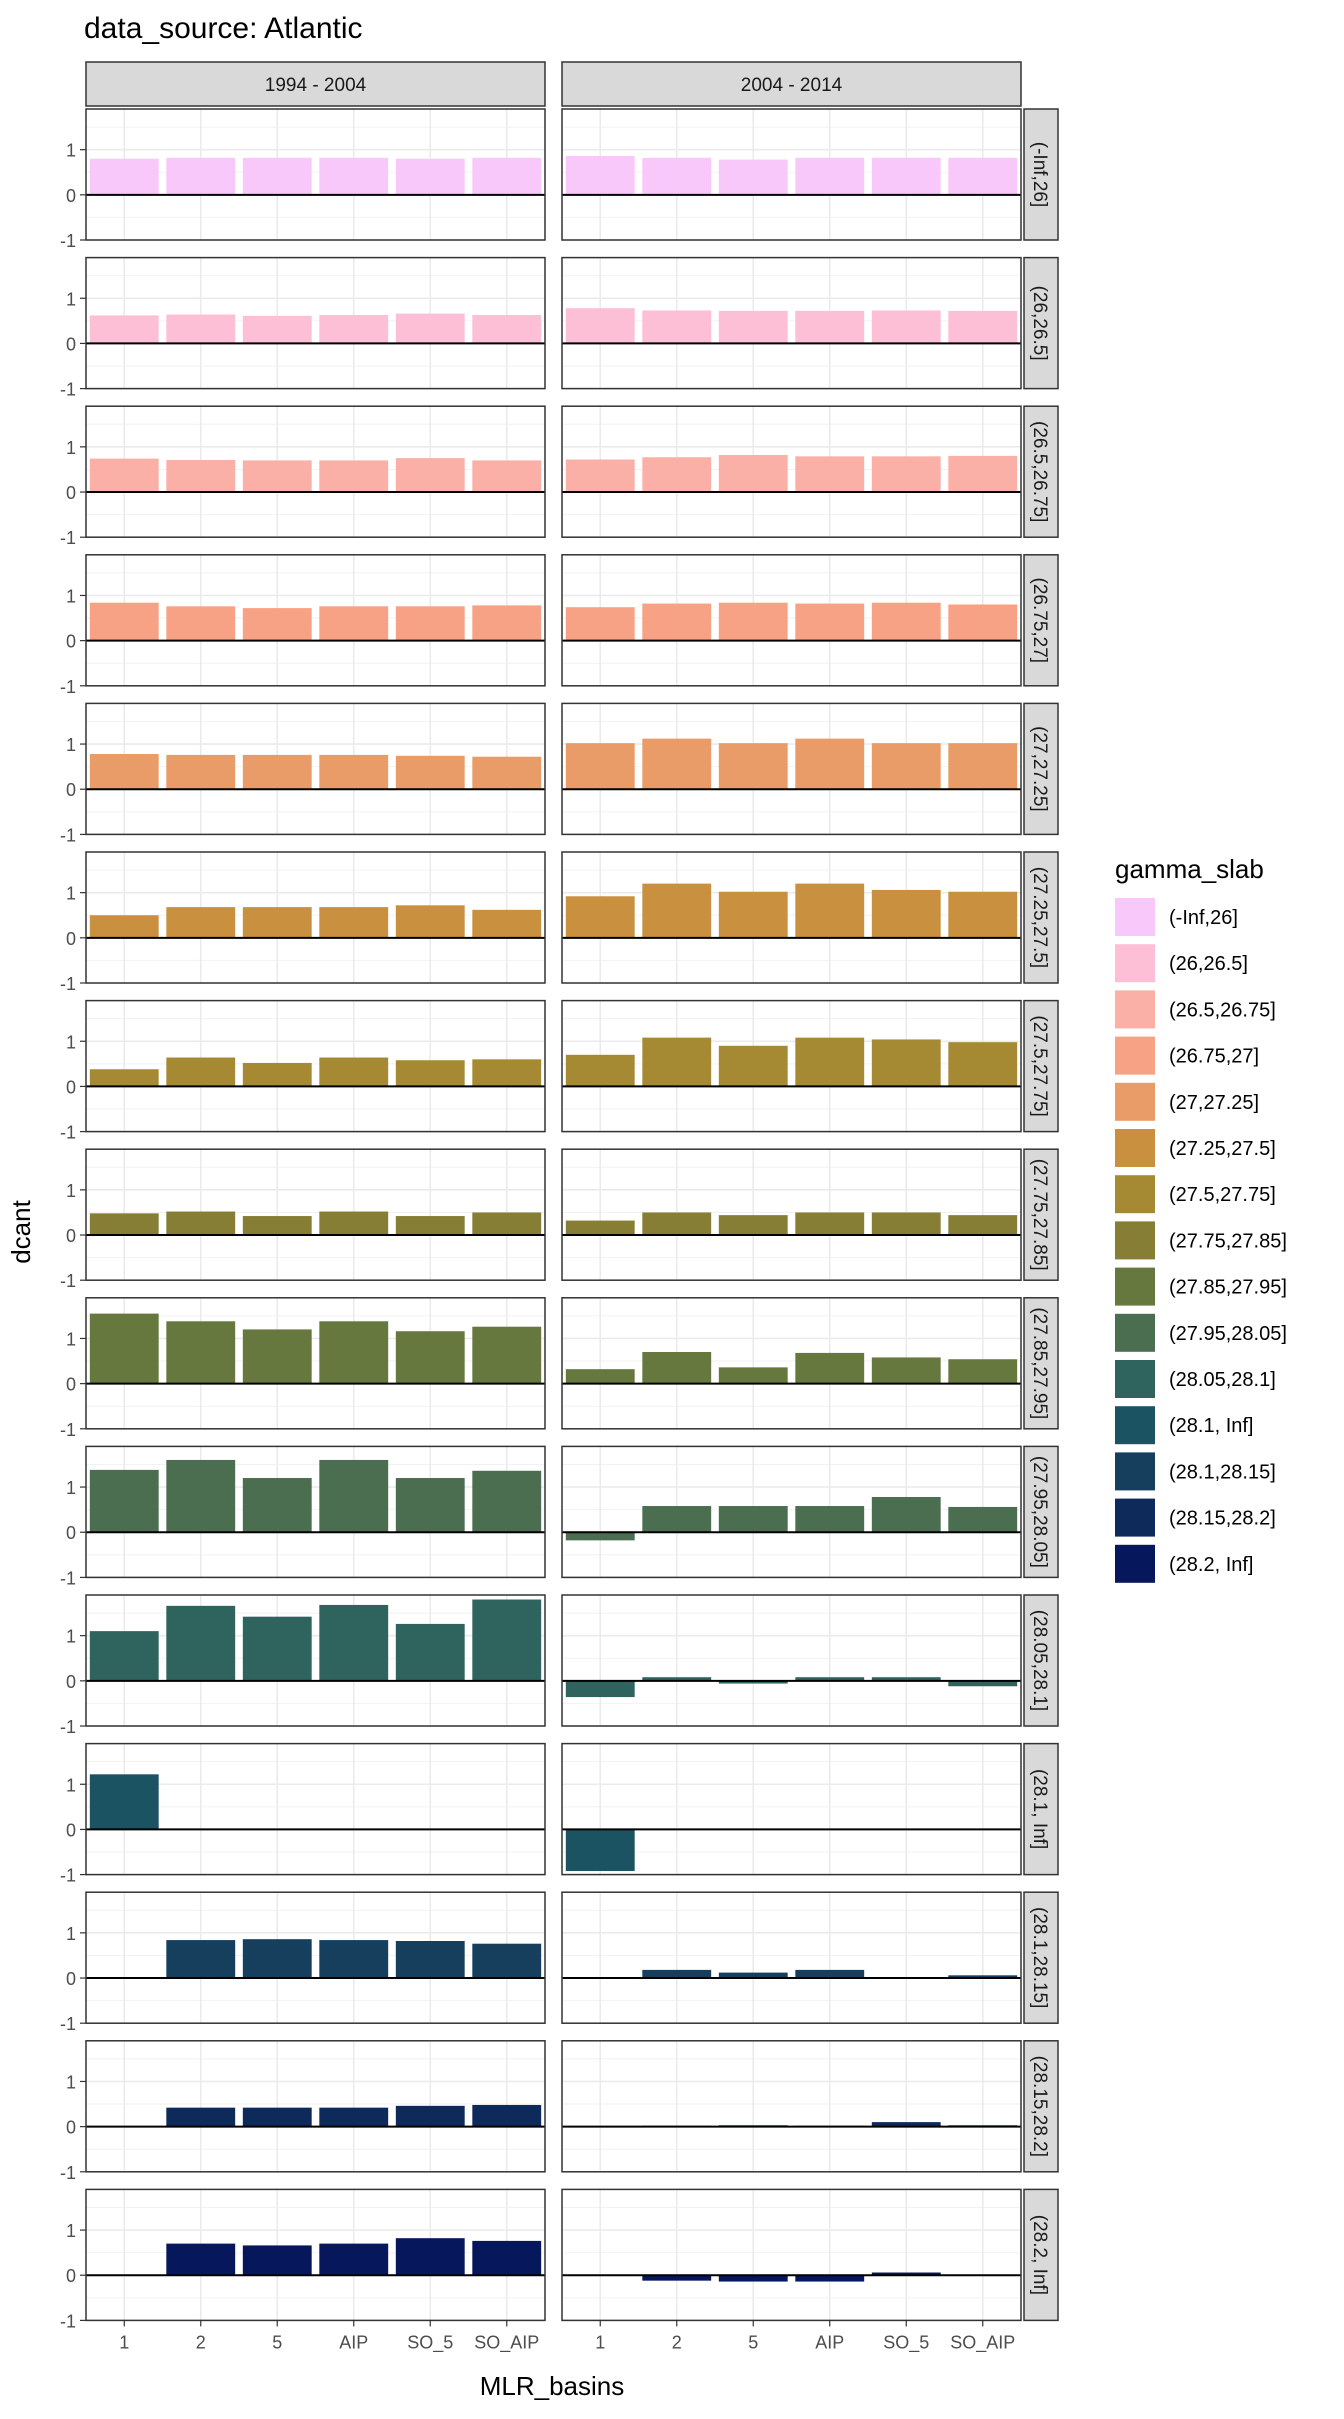  Describe the element at coordinates (1039, 769) in the screenshot. I see `row-strip-label: (27,27.25]` at that location.